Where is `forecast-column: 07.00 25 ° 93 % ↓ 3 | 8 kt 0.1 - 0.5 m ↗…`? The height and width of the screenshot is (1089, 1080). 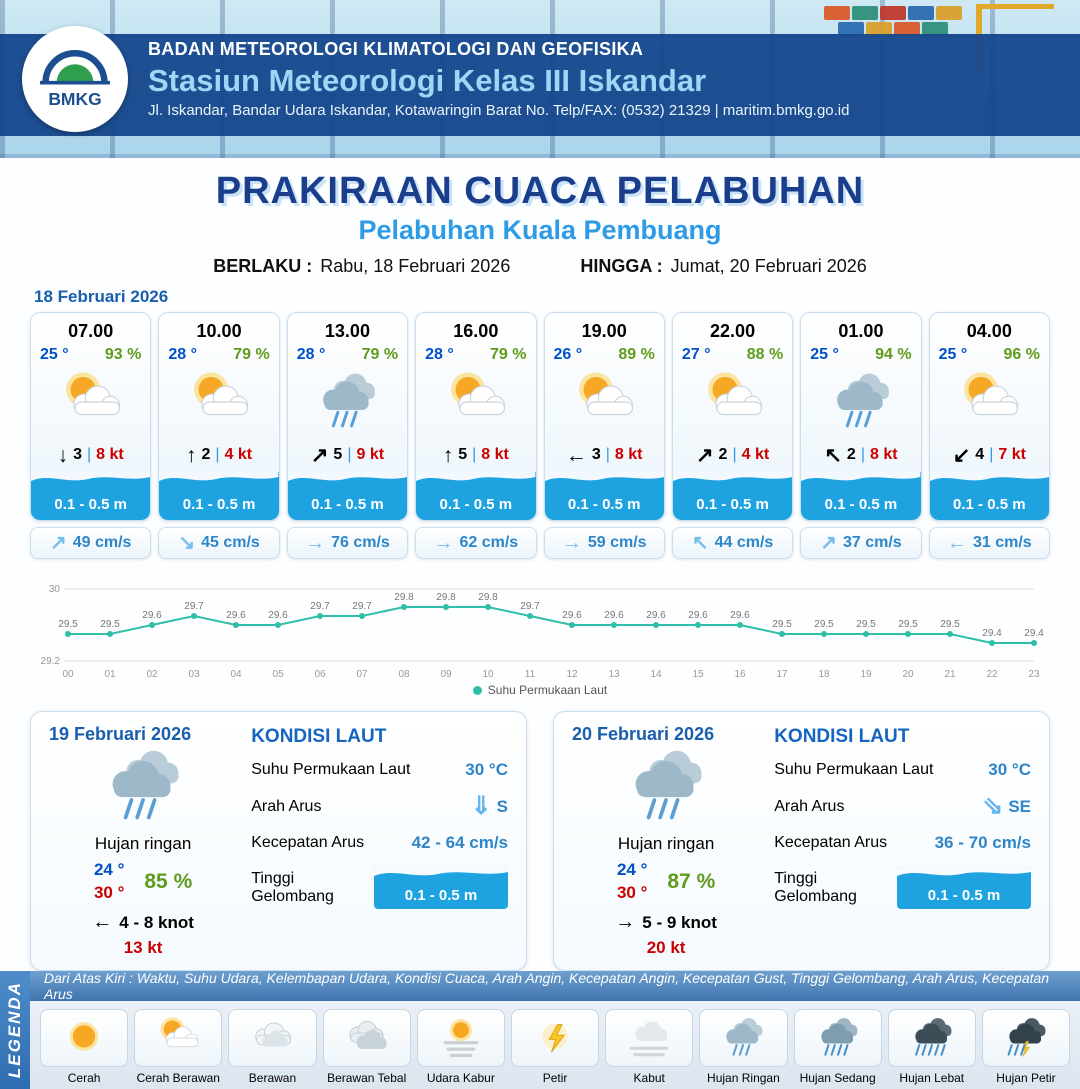 forecast-column: 07.00 25 ° 93 % ↓ 3 | 8 kt 0.1 - 0.5 m ↗… is located at coordinates (91, 435).